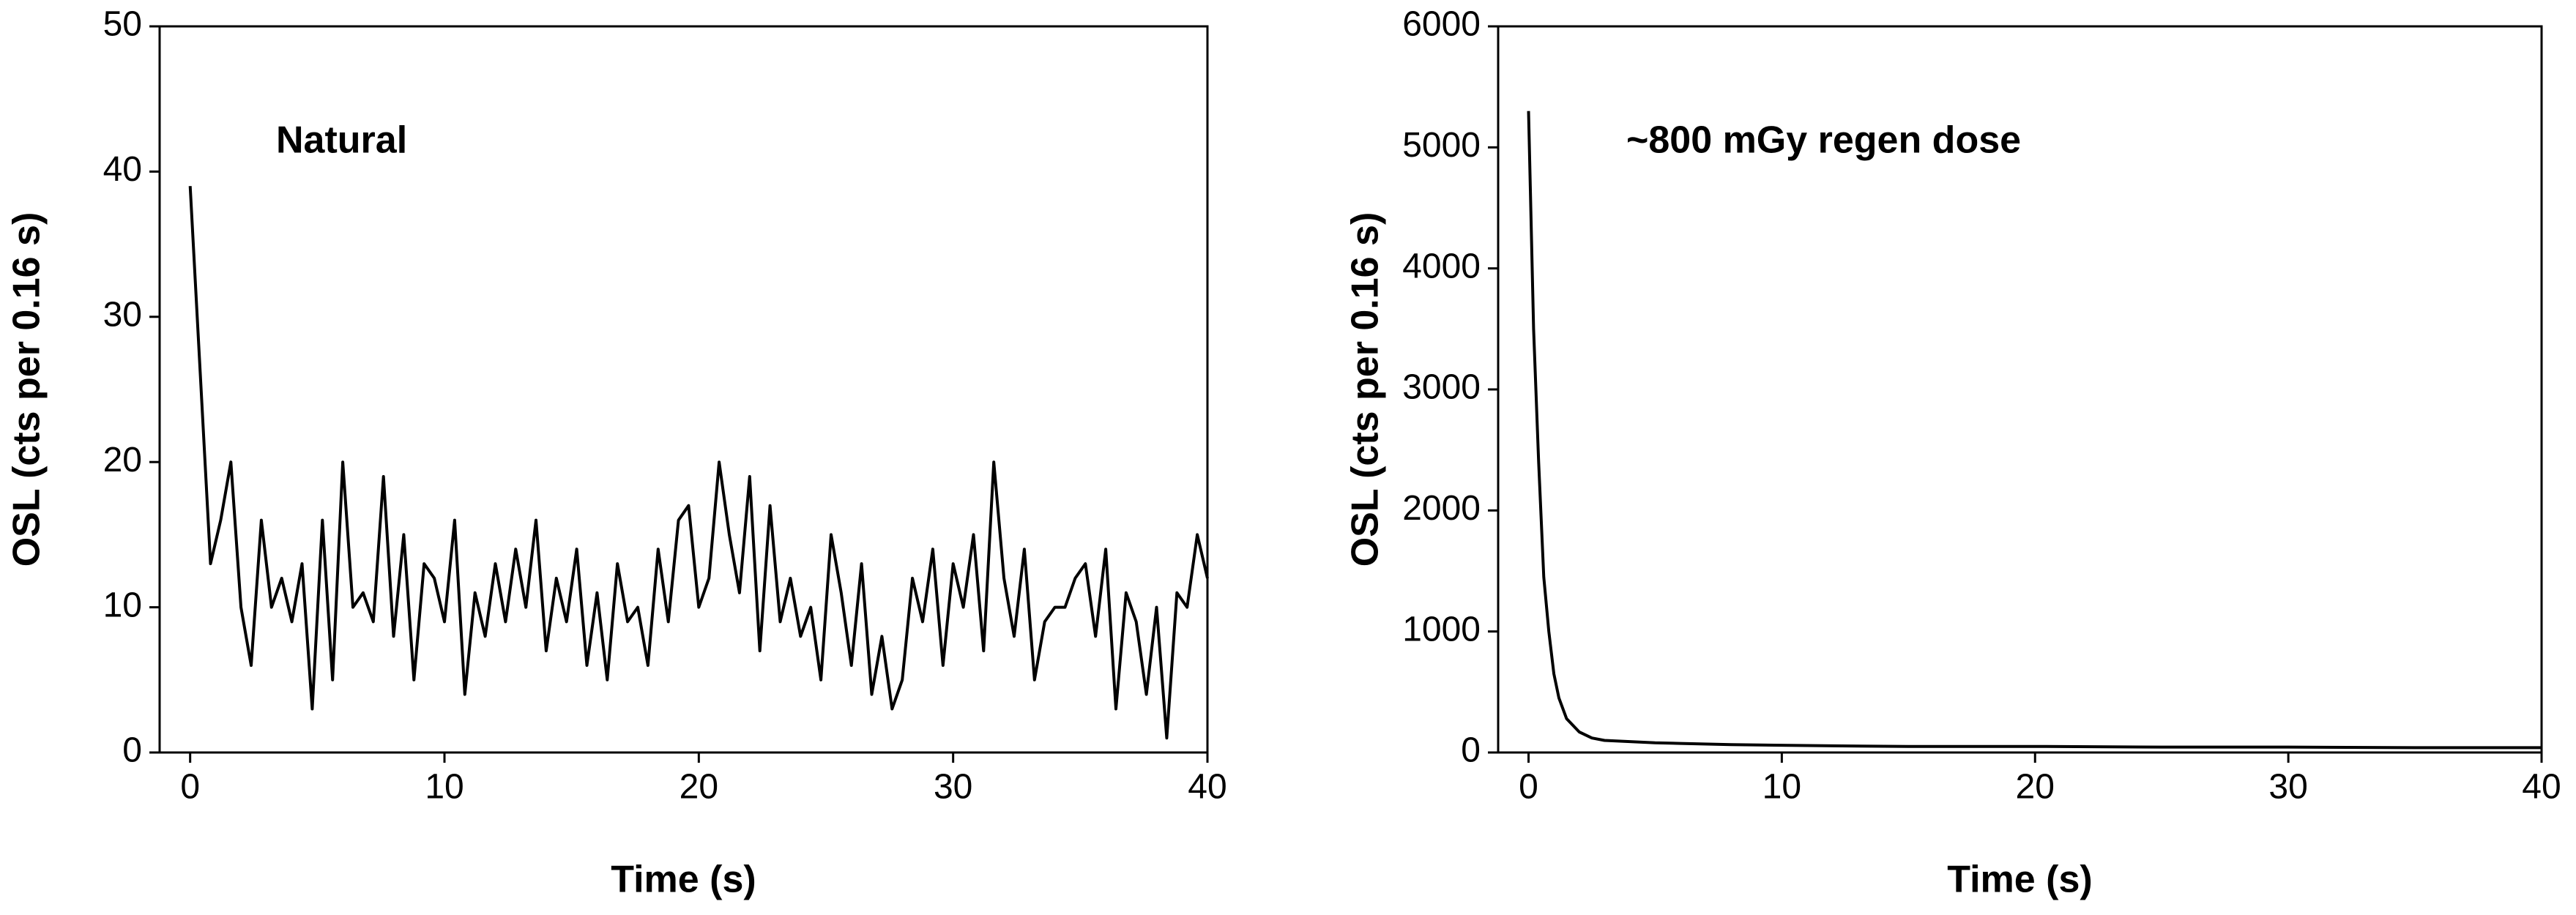 Image resolution: width=2576 pixels, height=915 pixels. I want to click on y-tick-label: 6000, so click(1441, 24).